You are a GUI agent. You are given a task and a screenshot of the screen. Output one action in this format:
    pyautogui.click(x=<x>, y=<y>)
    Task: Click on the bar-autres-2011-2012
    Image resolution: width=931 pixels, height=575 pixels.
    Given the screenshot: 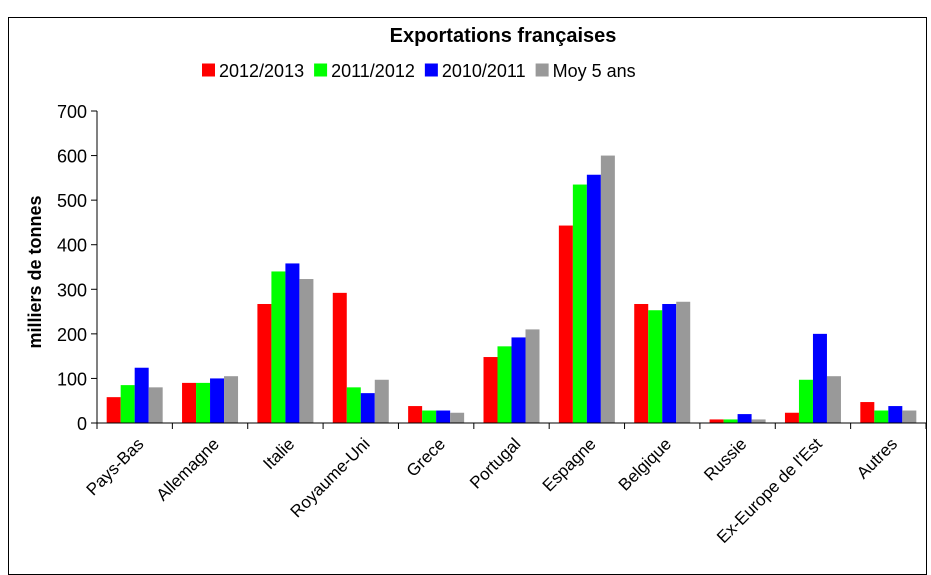 What is the action you would take?
    pyautogui.click(x=881, y=416)
    